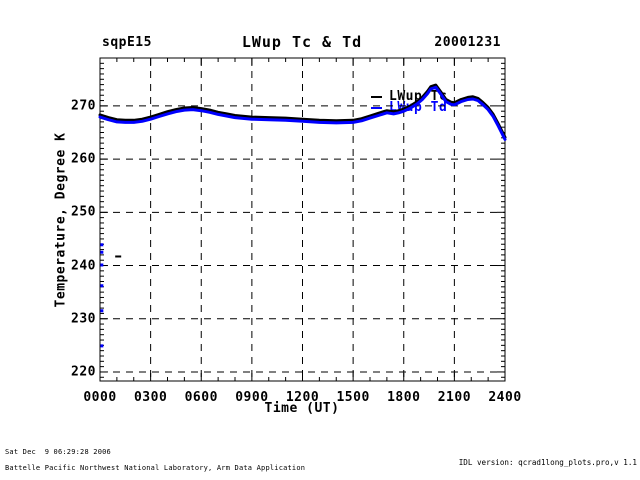 The height and width of the screenshot is (480, 640). I want to click on footer-timestamp: Sat Dec 9 06:29:28 2006, so click(58, 452).